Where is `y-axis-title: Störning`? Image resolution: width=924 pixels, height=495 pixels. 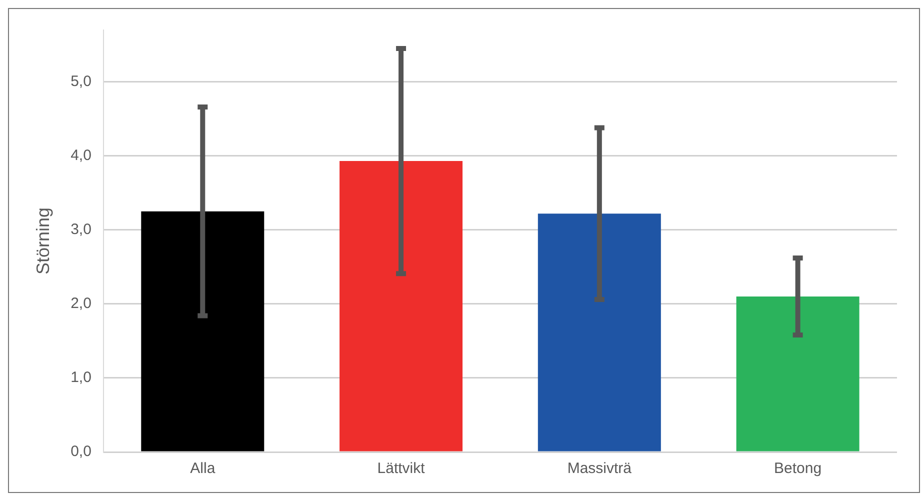
y-axis-title: Störning is located at coordinates (42, 241).